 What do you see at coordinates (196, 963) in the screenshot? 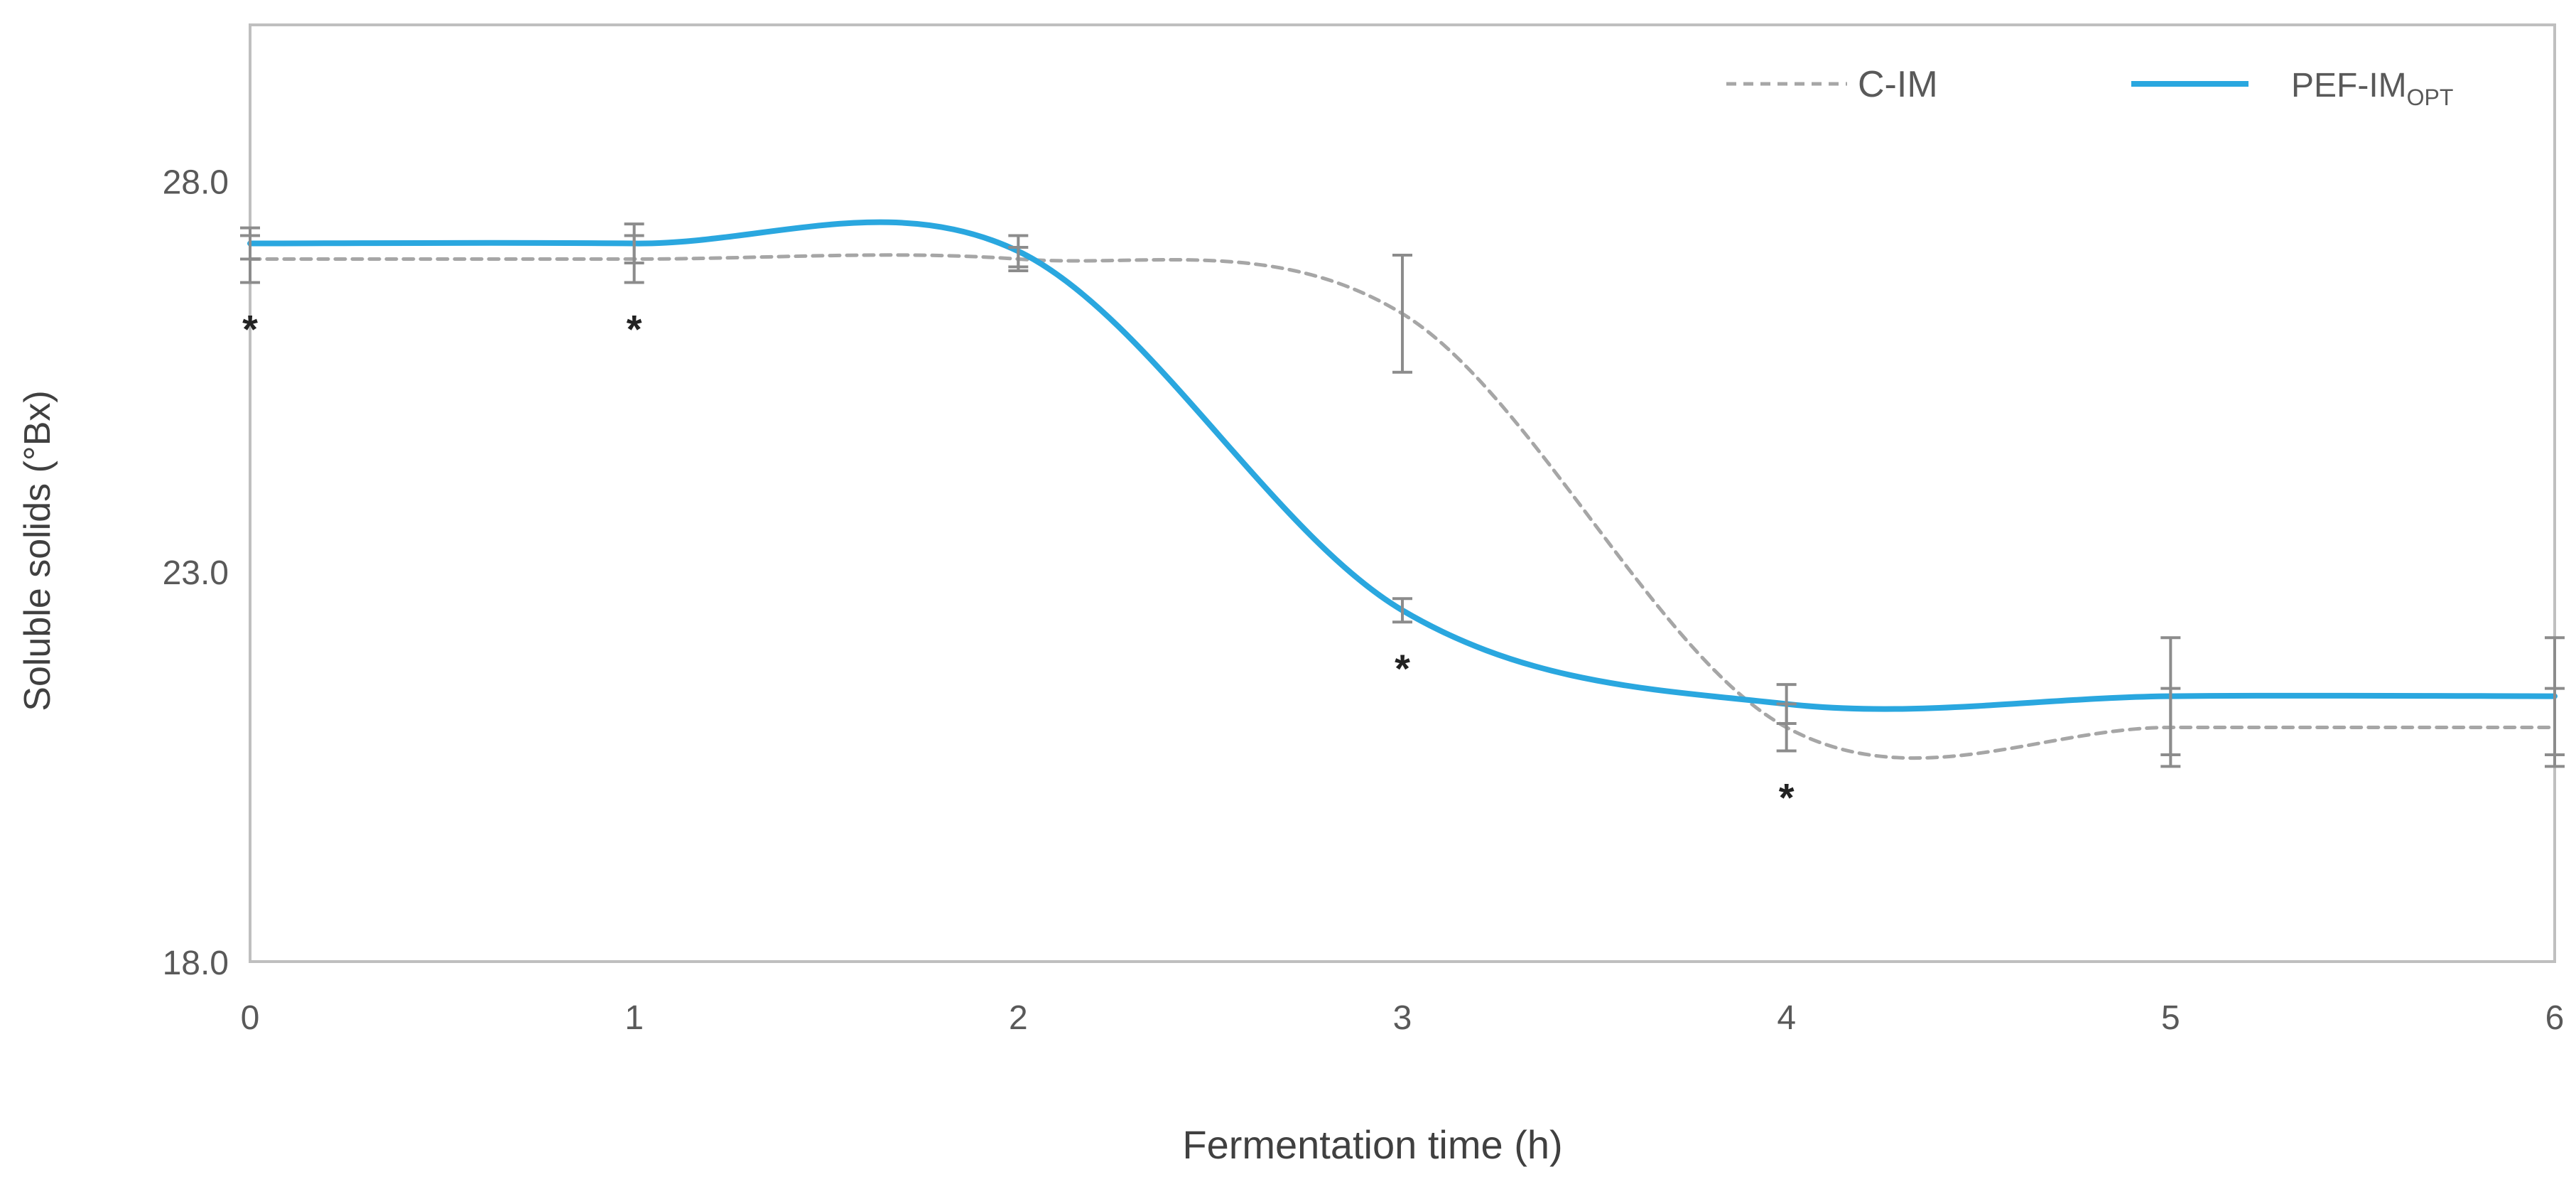
I see `y-tick-label: 18.0` at bounding box center [196, 963].